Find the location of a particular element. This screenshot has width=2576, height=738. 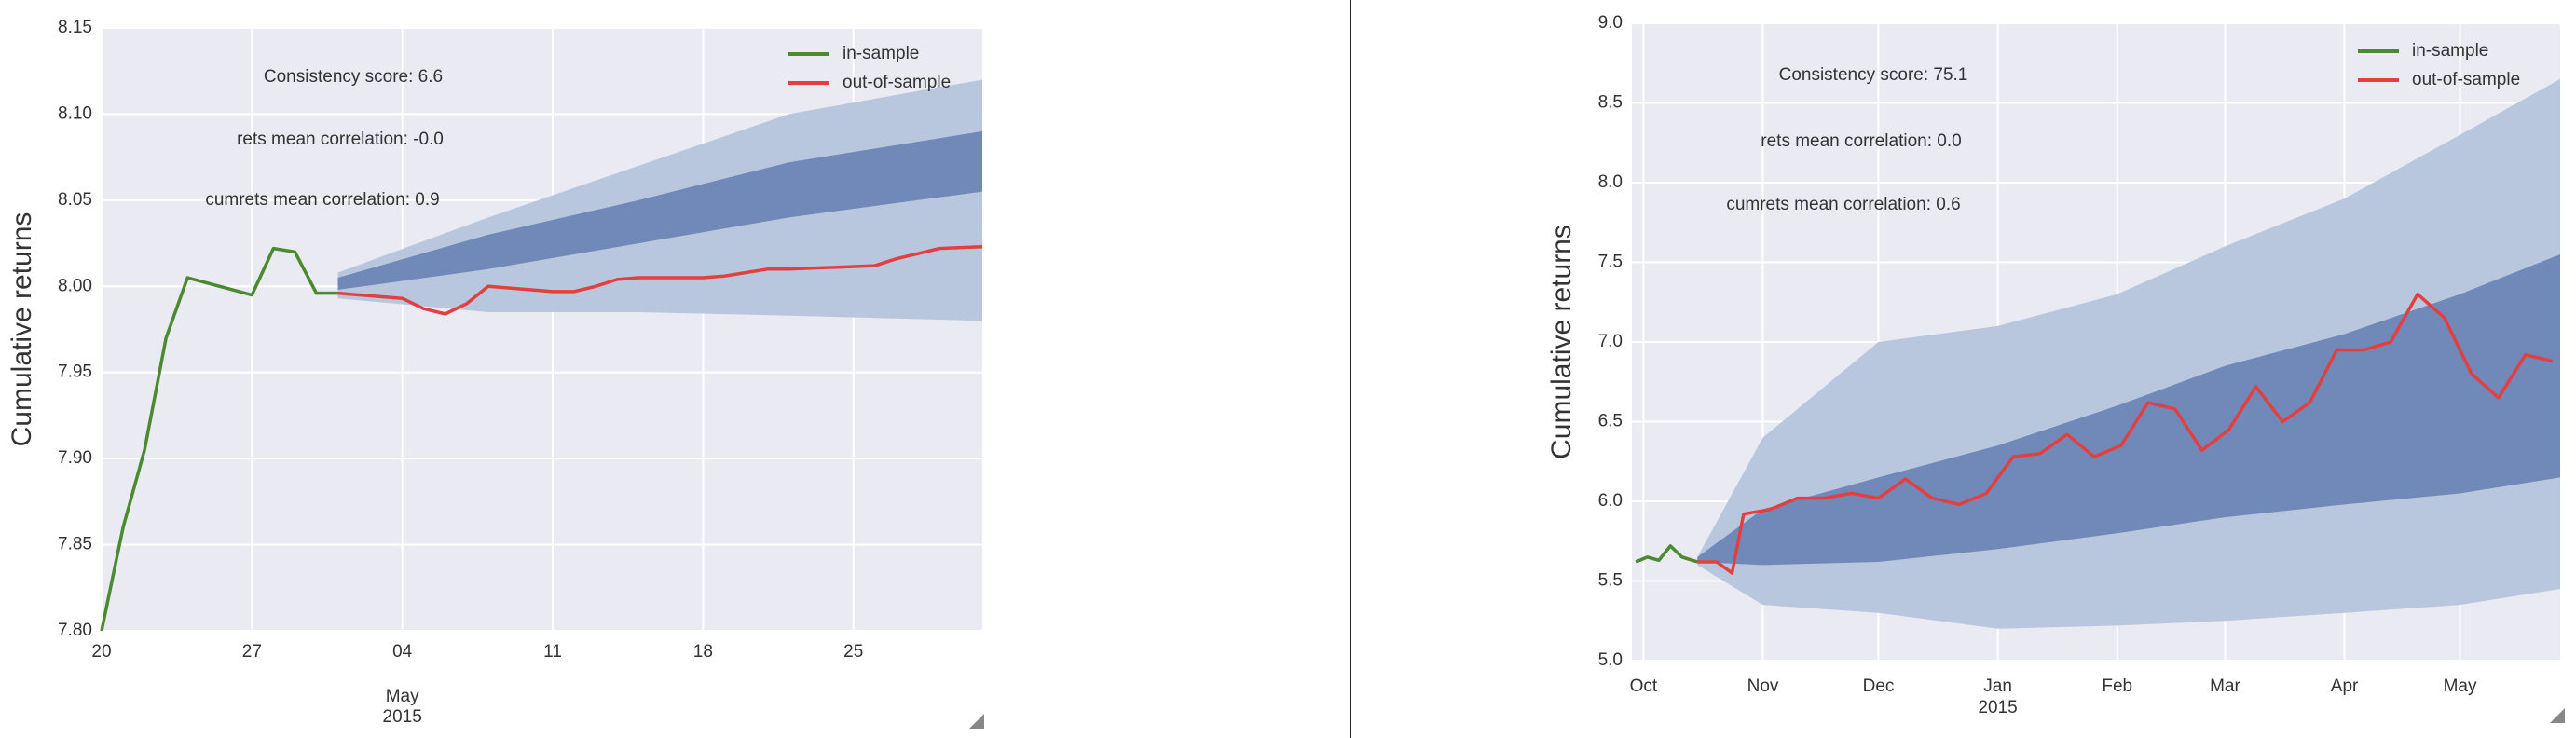

x-tick-label: Jan is located at coordinates (1998, 686).